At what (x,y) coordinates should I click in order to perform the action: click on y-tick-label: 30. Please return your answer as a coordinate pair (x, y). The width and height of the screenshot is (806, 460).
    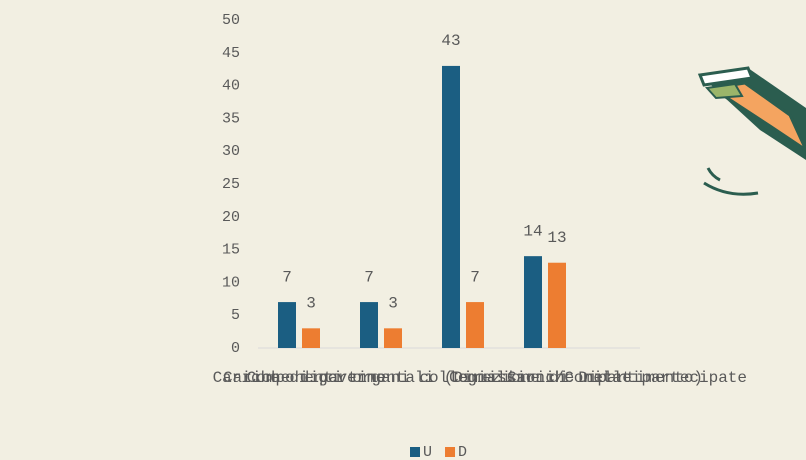
    Looking at the image, I should click on (231, 151).